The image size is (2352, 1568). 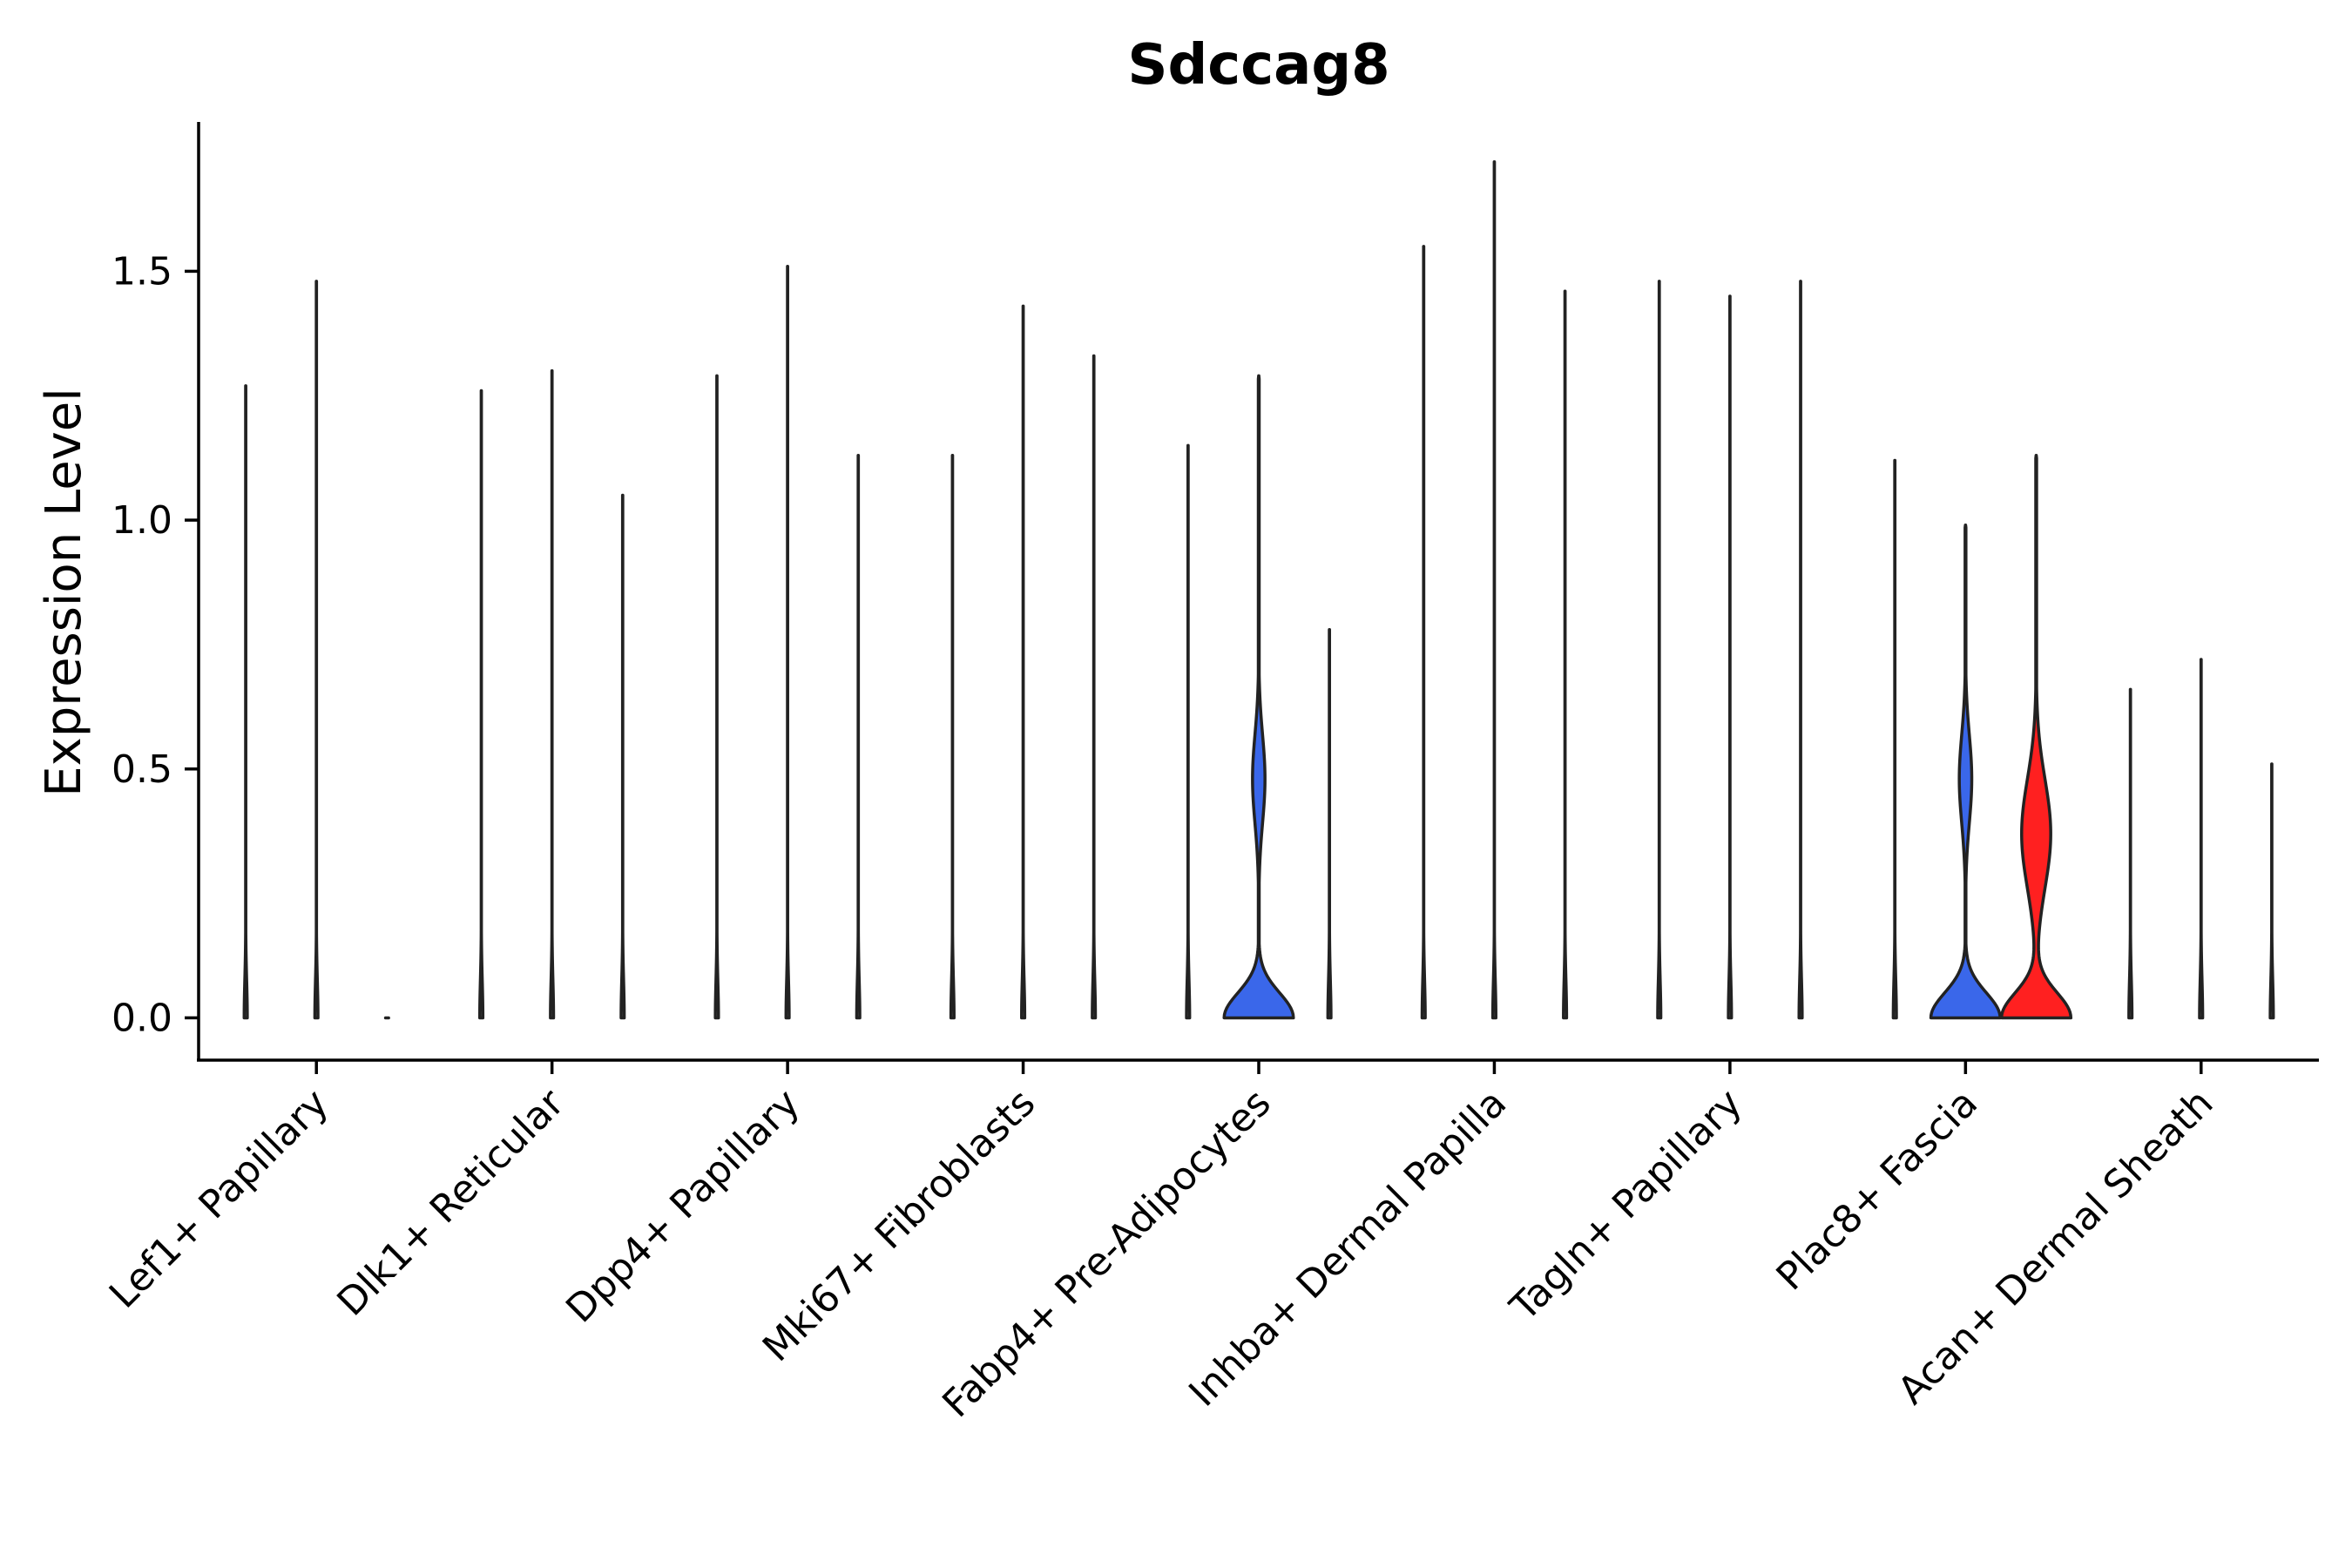 I want to click on y-tick-label: 1.0, so click(x=142, y=520).